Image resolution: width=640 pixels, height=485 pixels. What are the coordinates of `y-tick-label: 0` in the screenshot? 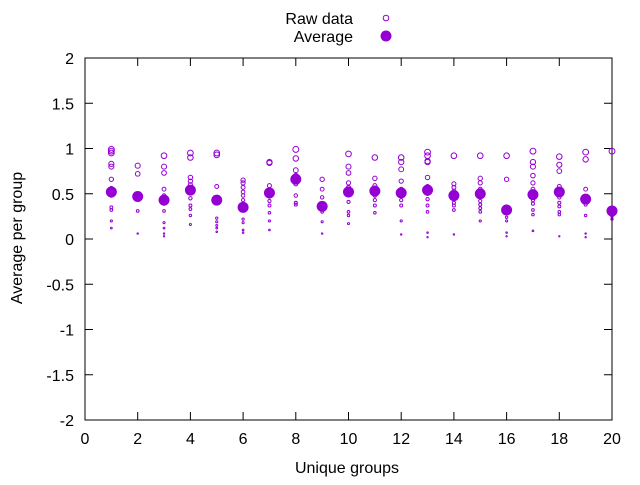 It's located at (69, 240).